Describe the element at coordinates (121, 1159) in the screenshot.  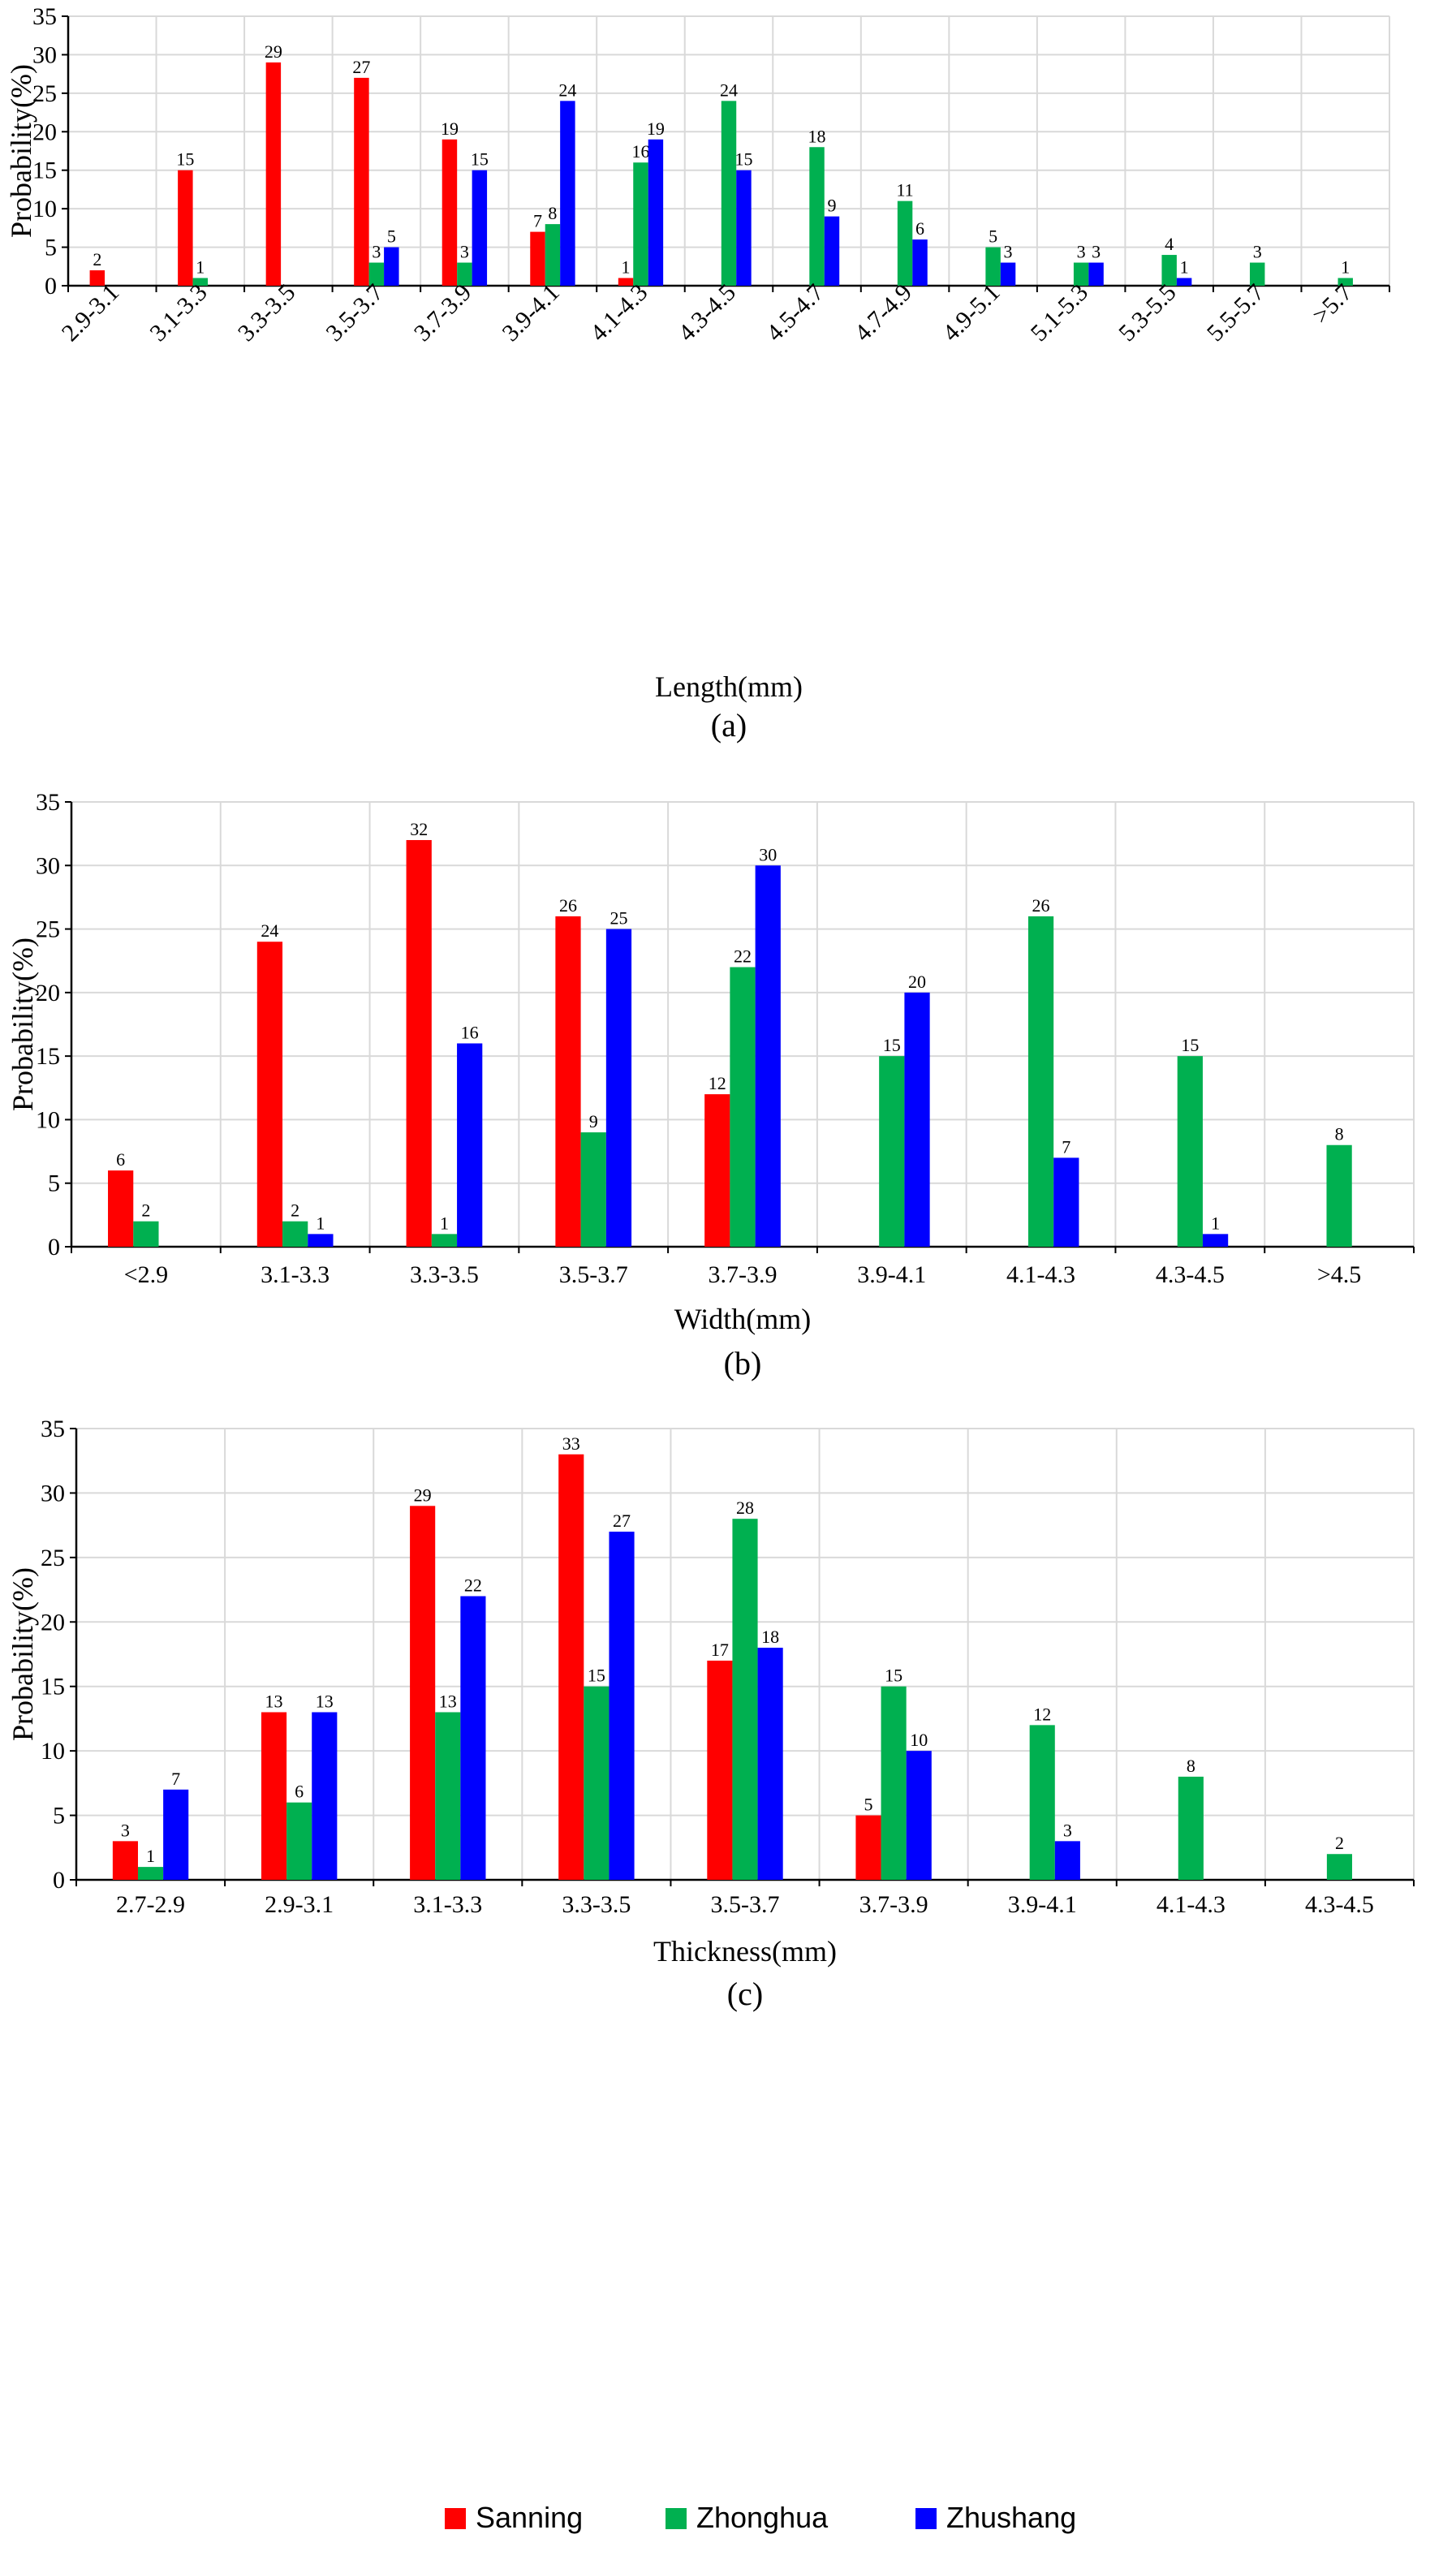
I see `data-label: 6` at that location.